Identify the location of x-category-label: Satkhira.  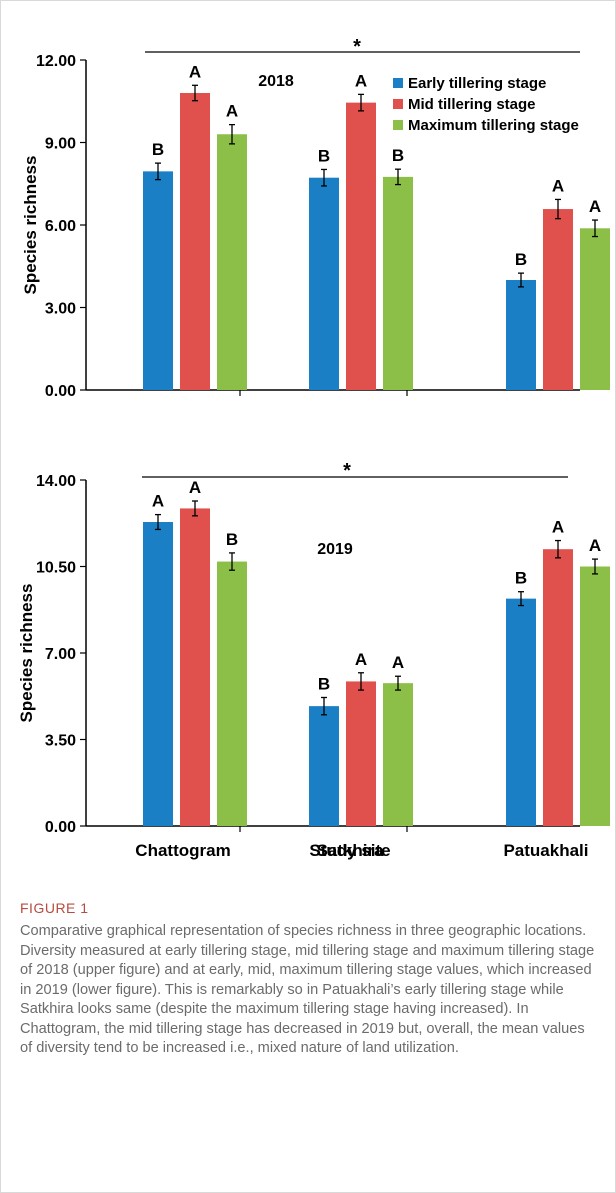
(350, 850).